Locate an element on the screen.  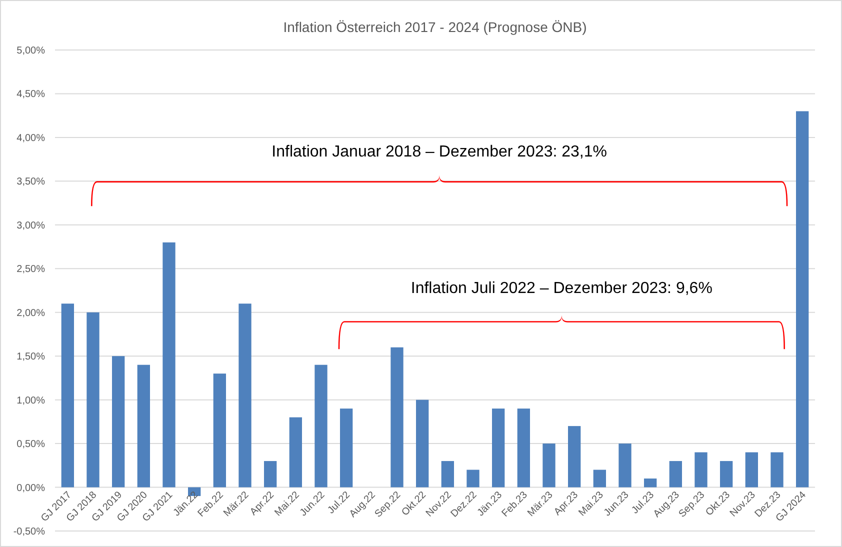
y-tick-label: 4,50% is located at coordinates (31, 94).